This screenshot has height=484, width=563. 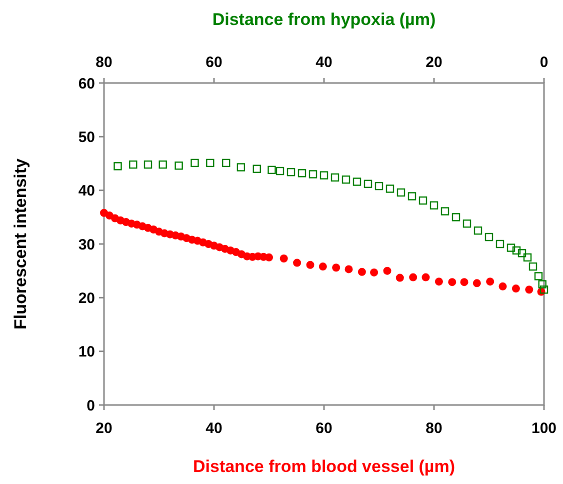 What do you see at coordinates (434, 428) in the screenshot?
I see `x-tick-label: 80` at bounding box center [434, 428].